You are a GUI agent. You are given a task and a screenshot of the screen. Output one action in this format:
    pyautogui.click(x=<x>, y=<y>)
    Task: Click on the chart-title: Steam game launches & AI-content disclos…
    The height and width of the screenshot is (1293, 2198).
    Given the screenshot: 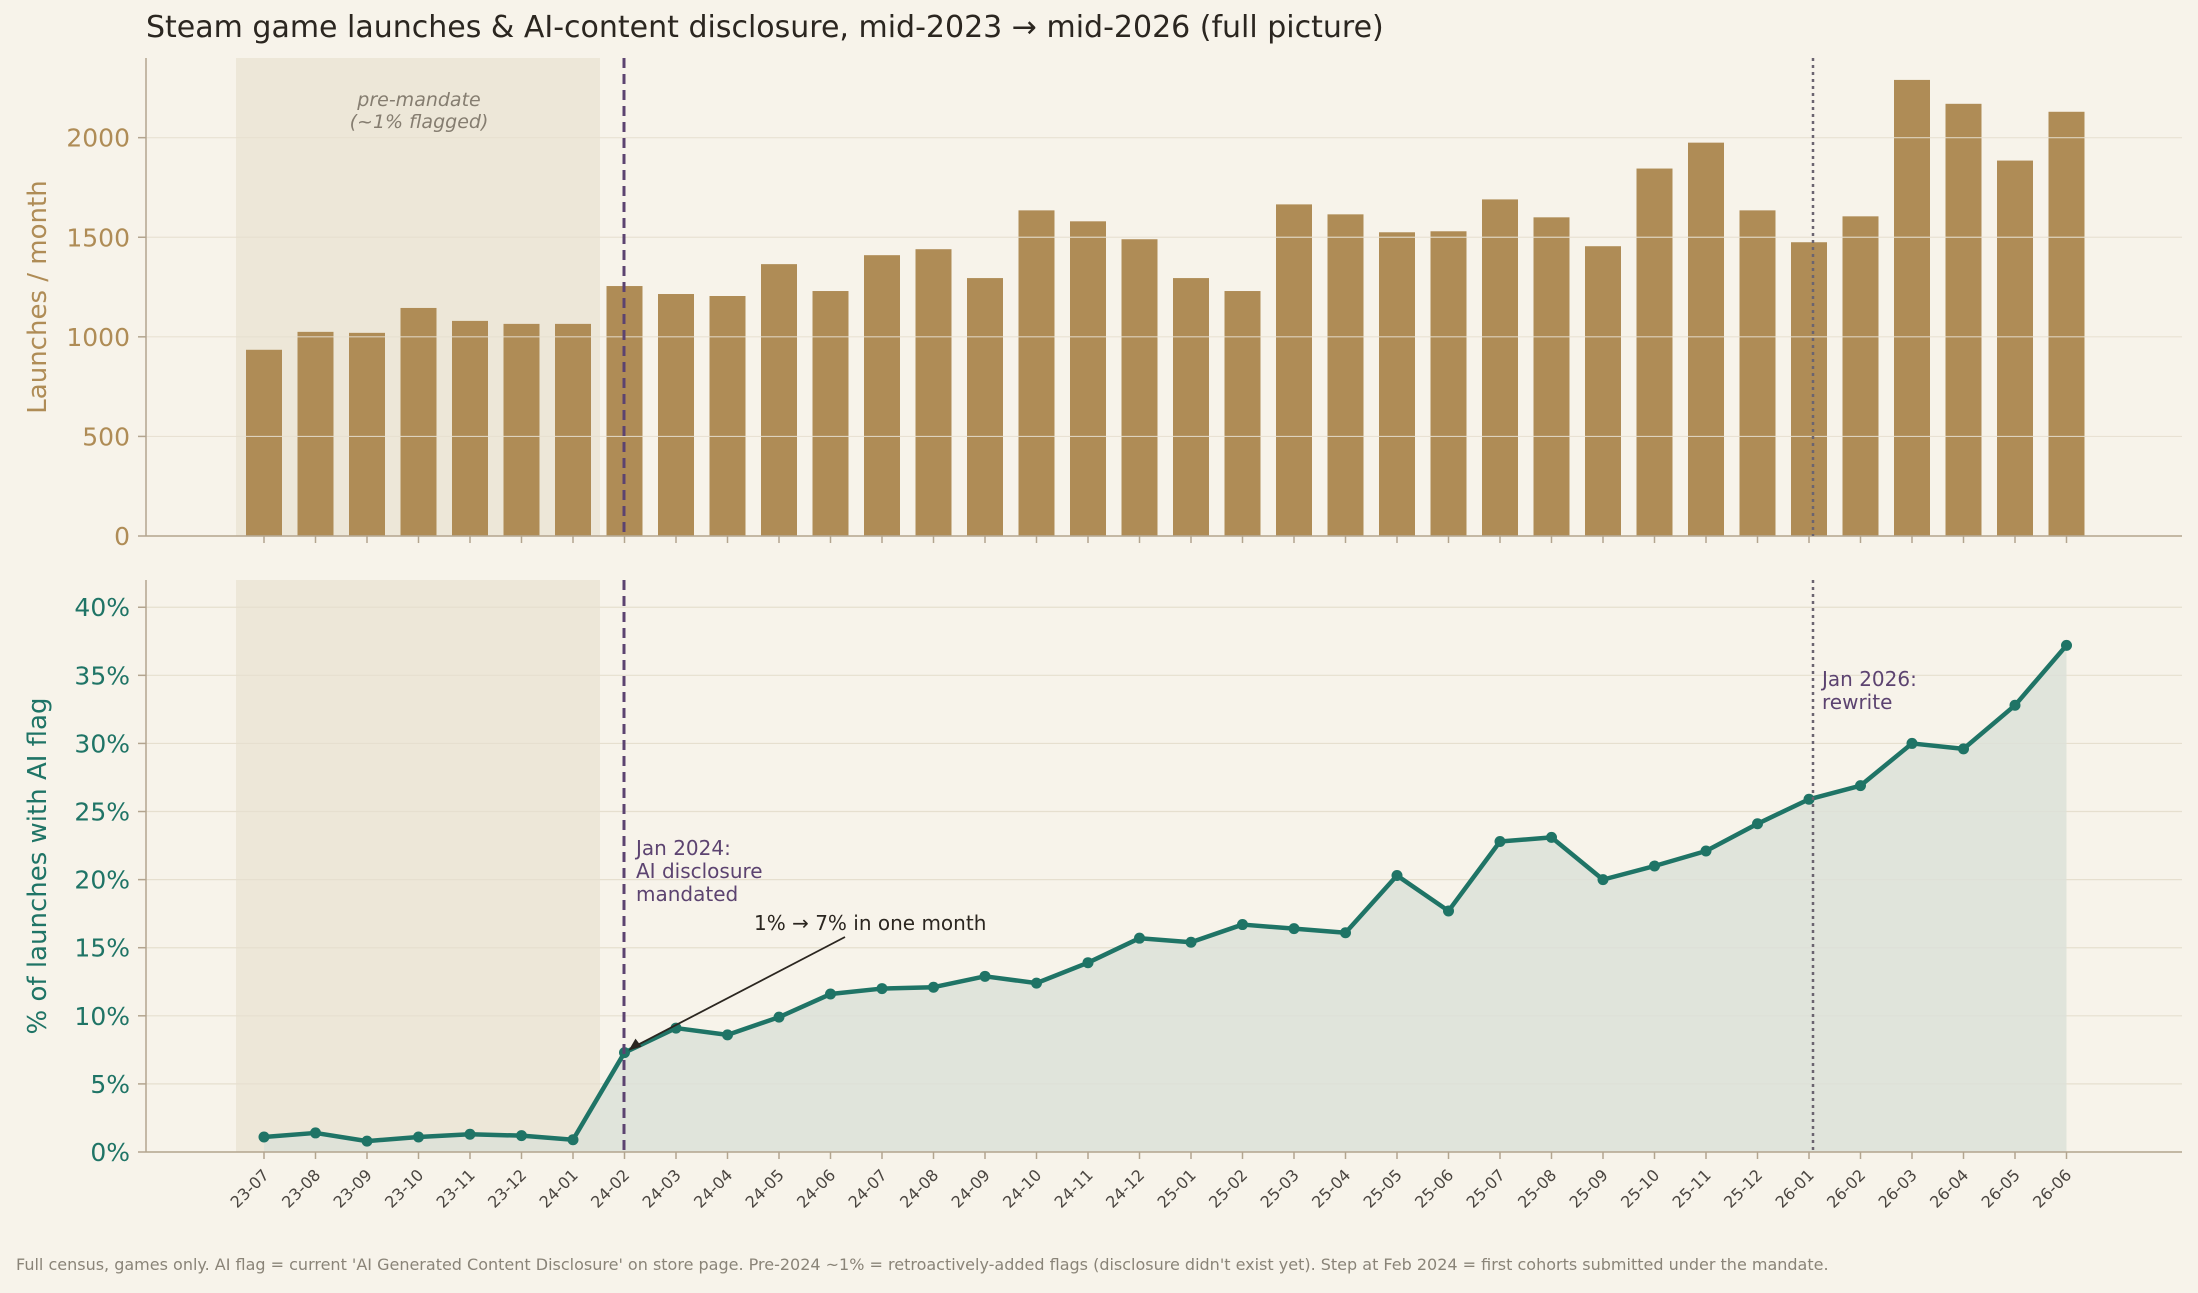 What is the action you would take?
    pyautogui.click(x=765, y=27)
    